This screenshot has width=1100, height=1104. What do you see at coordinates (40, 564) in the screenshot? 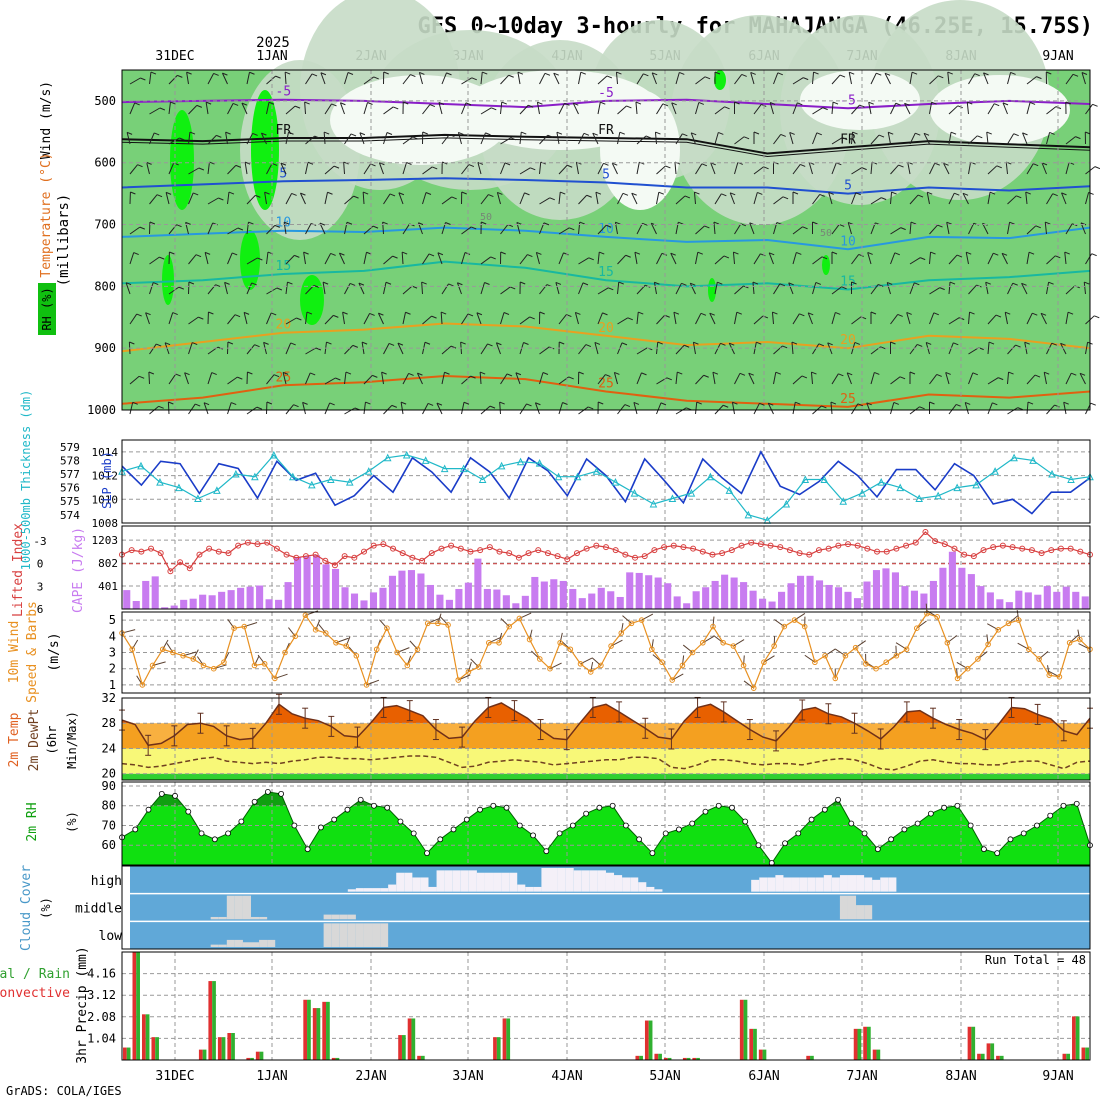
I see `li-tick-0: 0` at bounding box center [40, 564].